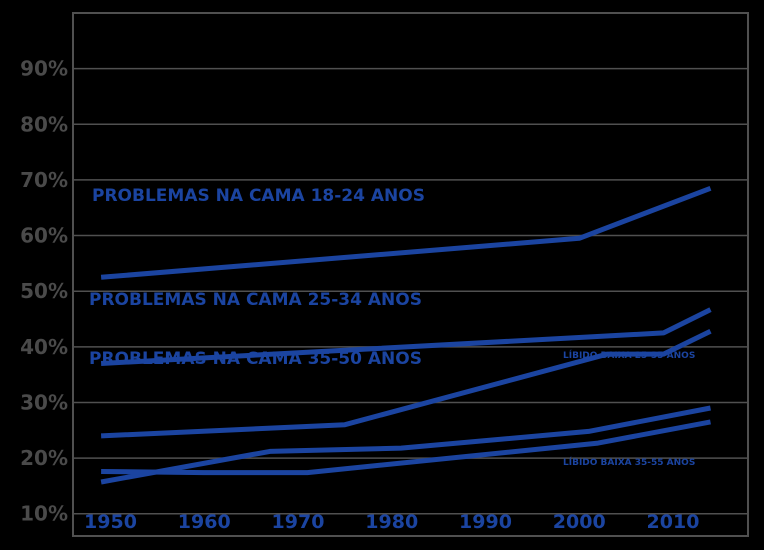  I want to click on y-tick-label: 80%, so click(44, 124).